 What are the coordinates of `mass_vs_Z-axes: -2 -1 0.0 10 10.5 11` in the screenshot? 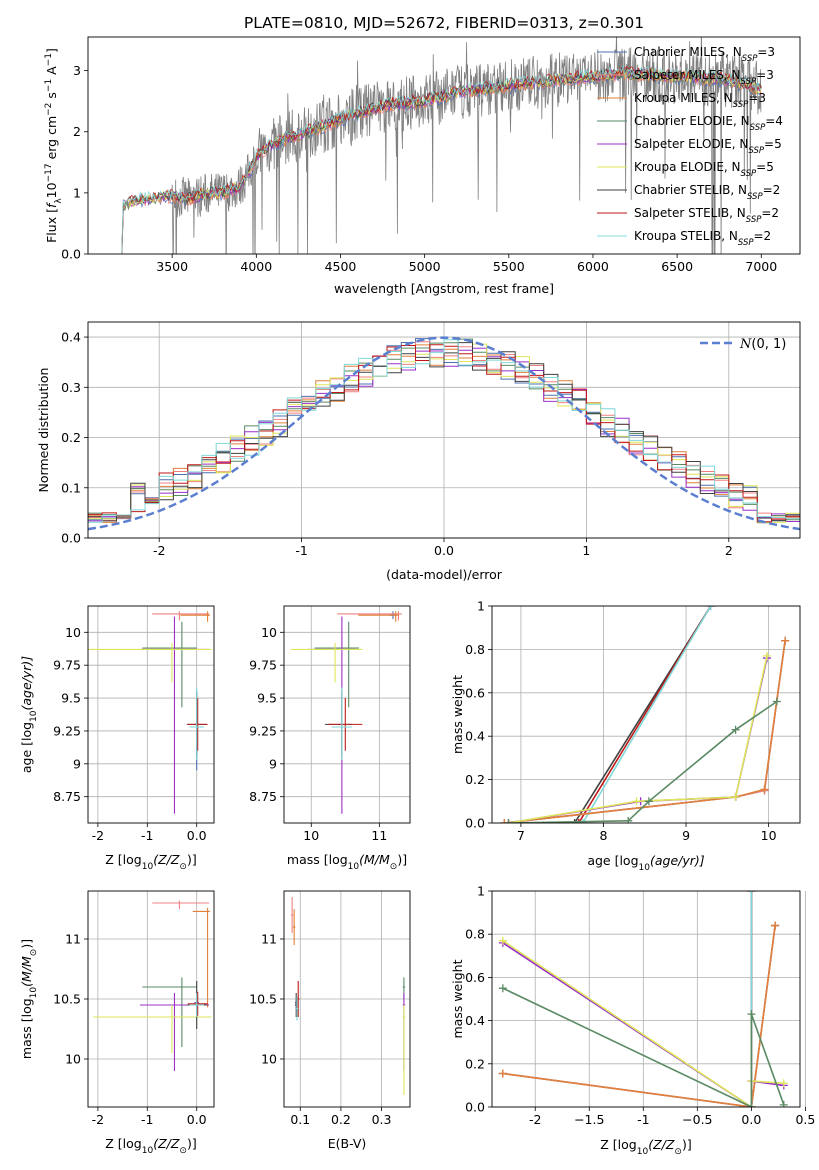 It's located at (133, 1009).